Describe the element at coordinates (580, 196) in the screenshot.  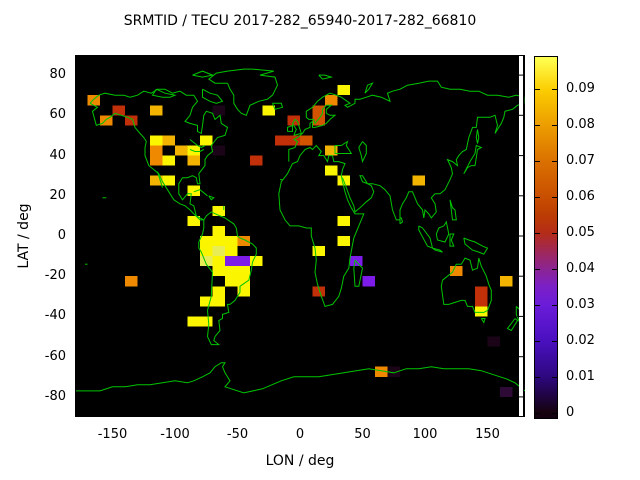
I see `colorbar-tick-label: 0.06` at that location.